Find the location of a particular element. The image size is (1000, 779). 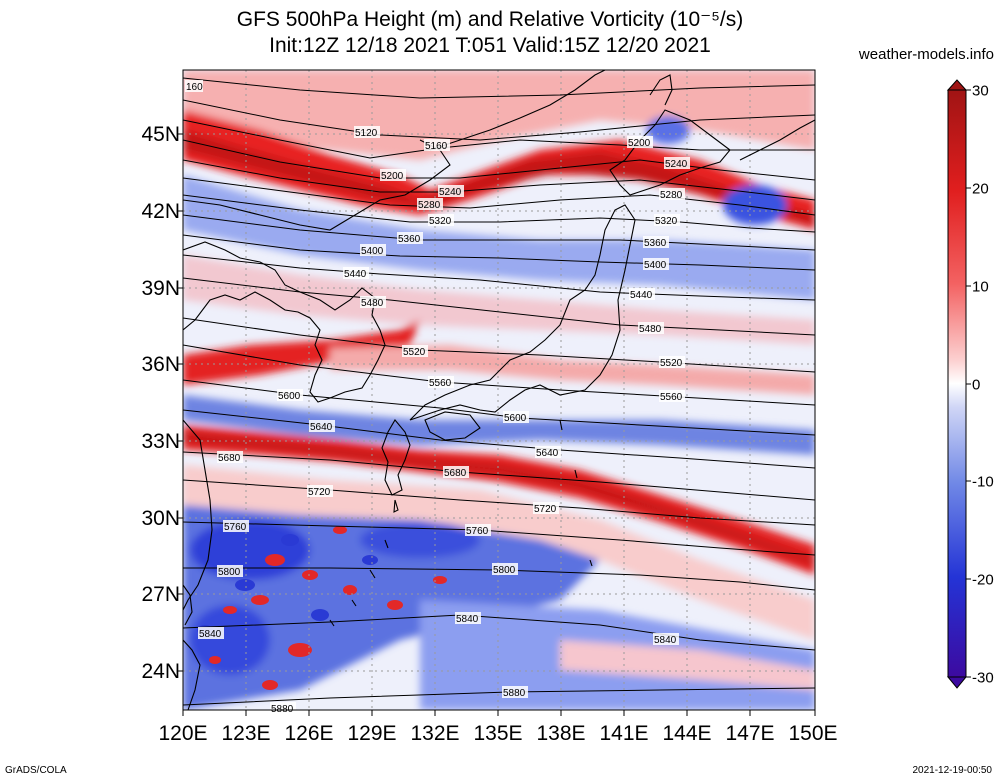

colorbar-label: -20 is located at coordinates (983, 580).